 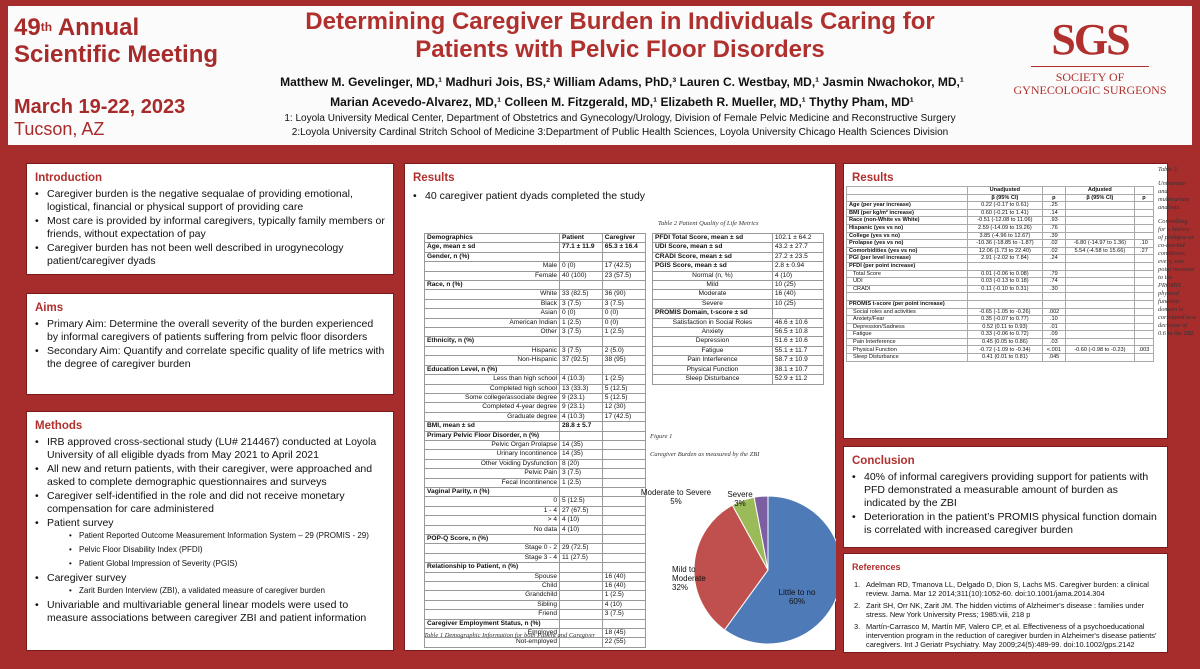 What do you see at coordinates (1174, 195) in the screenshot?
I see `table3-note-line: Univariate and multivariate analysis.` at bounding box center [1174, 195].